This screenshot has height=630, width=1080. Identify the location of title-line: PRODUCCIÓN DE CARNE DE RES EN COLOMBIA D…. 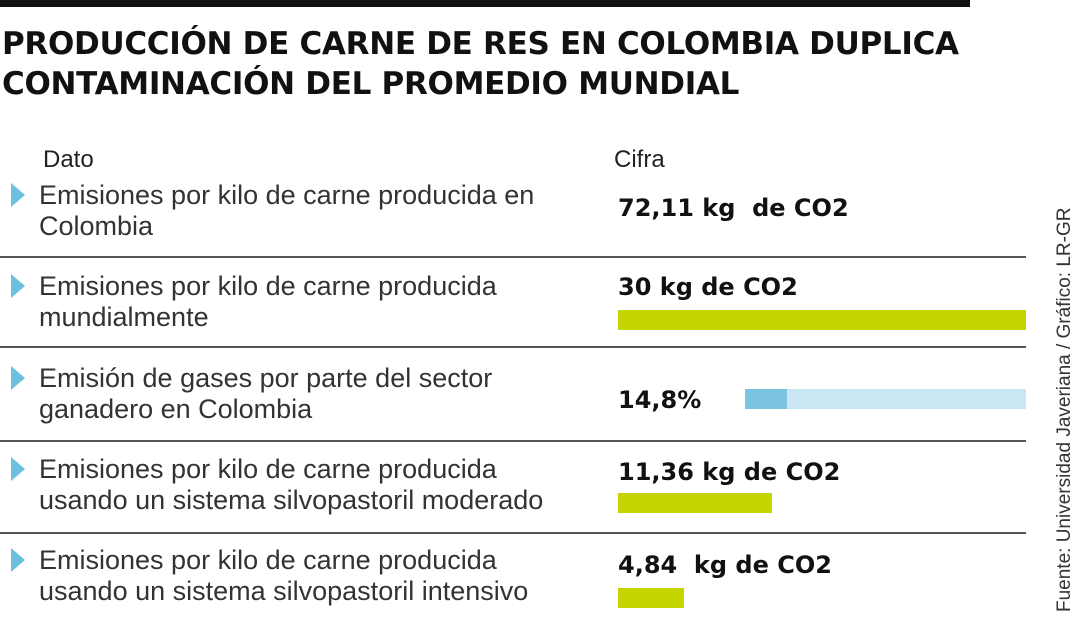
(480, 44).